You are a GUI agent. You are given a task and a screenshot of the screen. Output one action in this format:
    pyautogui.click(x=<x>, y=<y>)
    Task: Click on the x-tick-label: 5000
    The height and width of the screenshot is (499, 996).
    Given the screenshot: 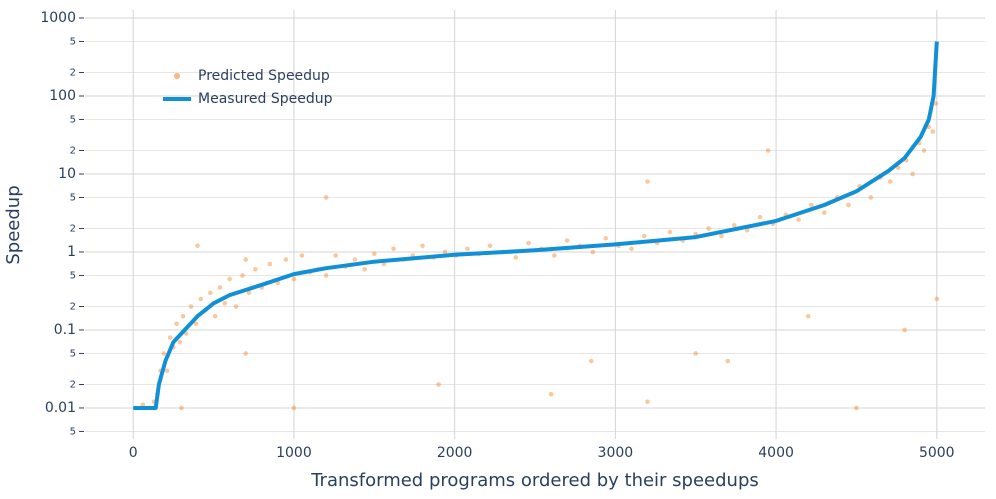 What is the action you would take?
    pyautogui.click(x=937, y=453)
    